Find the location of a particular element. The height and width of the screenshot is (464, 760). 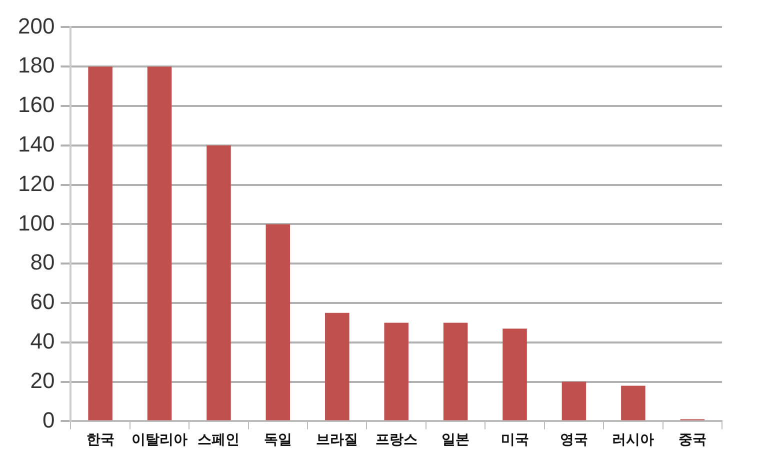

x-tick-label: 프랑스 is located at coordinates (396, 440).